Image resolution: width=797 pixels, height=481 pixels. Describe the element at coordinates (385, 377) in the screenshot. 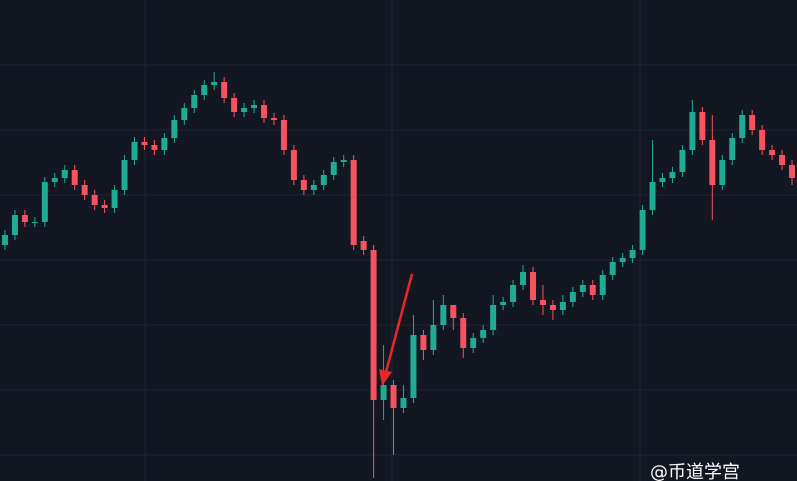

I see `arrow-head` at that location.